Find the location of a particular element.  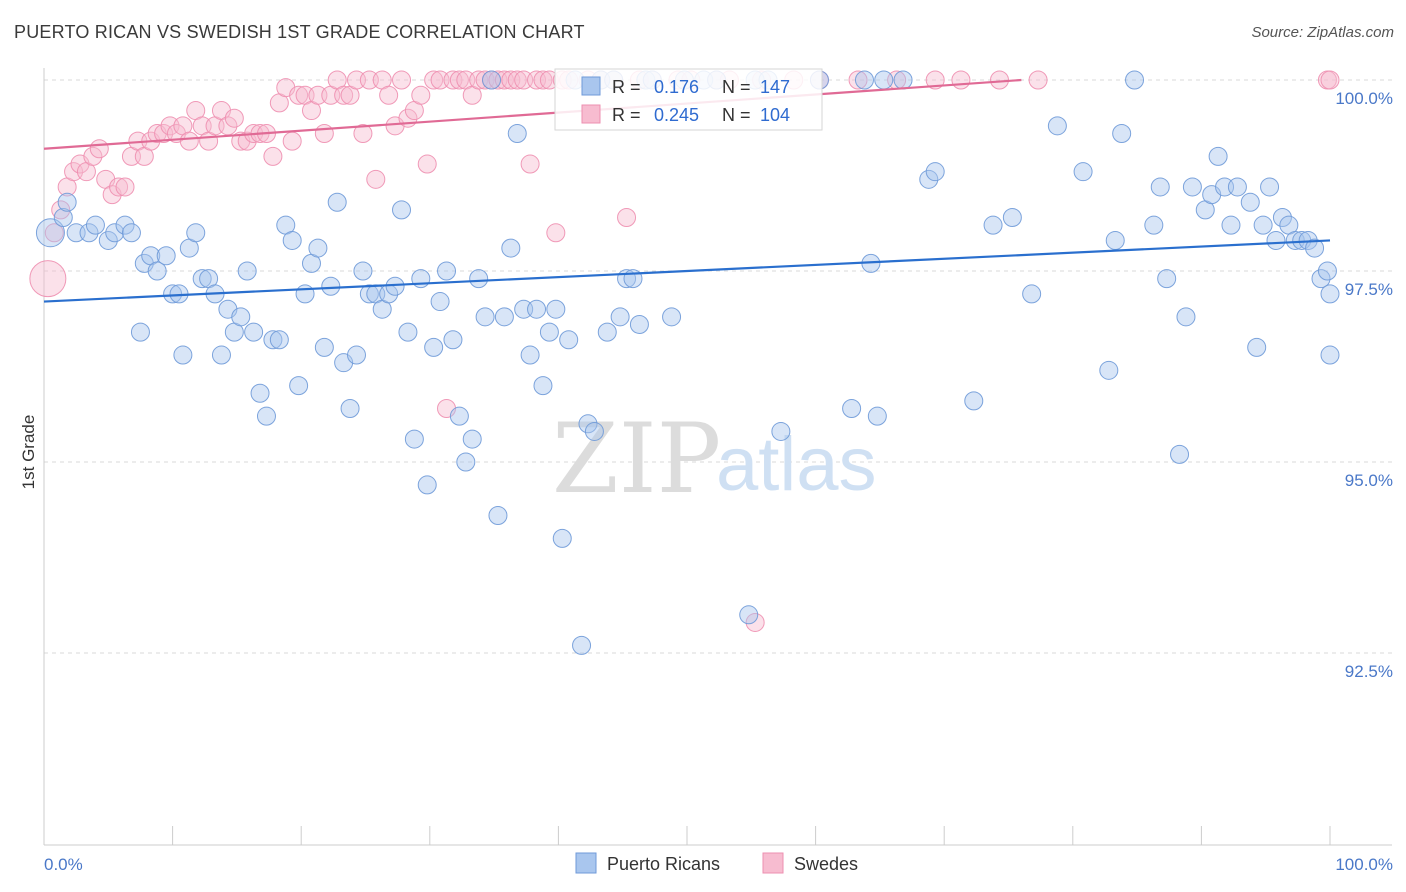

stats-legend-n-value-0: 147 is located at coordinates (775, 87).